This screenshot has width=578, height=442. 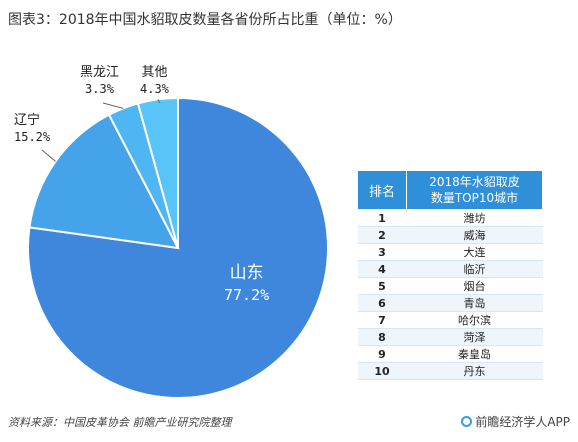 I want to click on label-shandong-name: 山东, so click(x=246, y=273).